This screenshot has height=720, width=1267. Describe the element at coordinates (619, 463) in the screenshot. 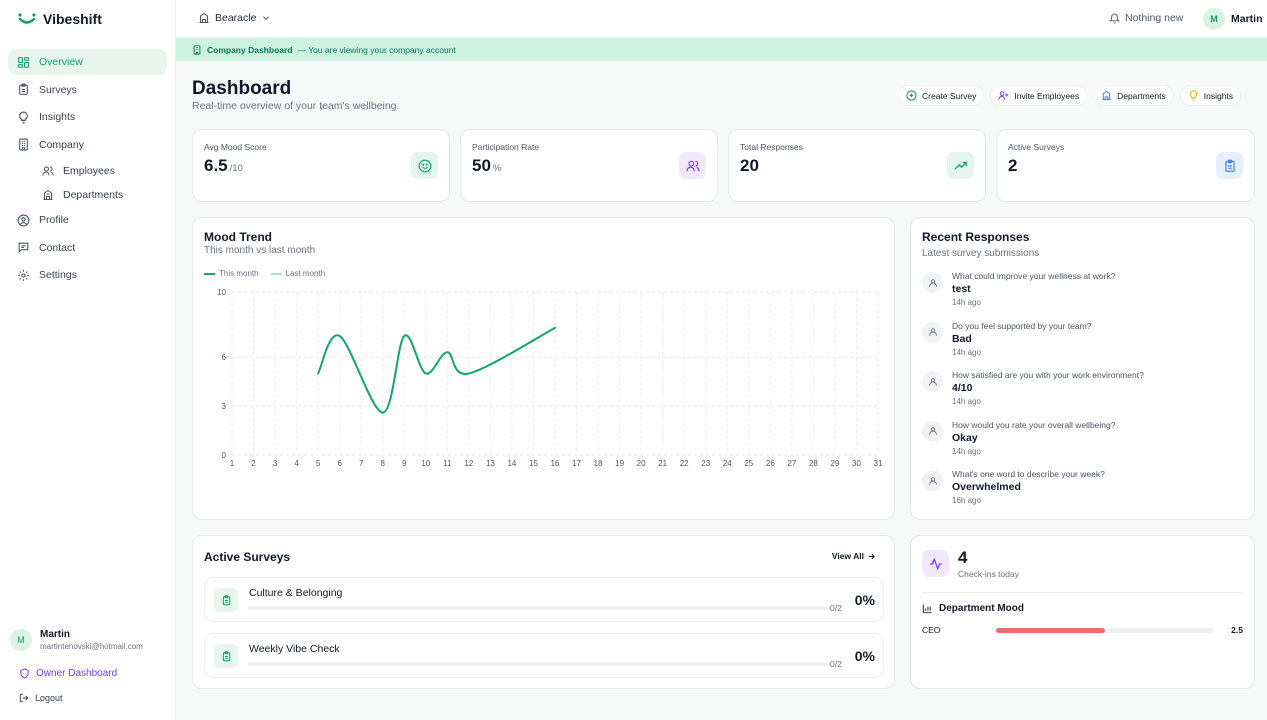

I see `x-tick-label: 19` at that location.